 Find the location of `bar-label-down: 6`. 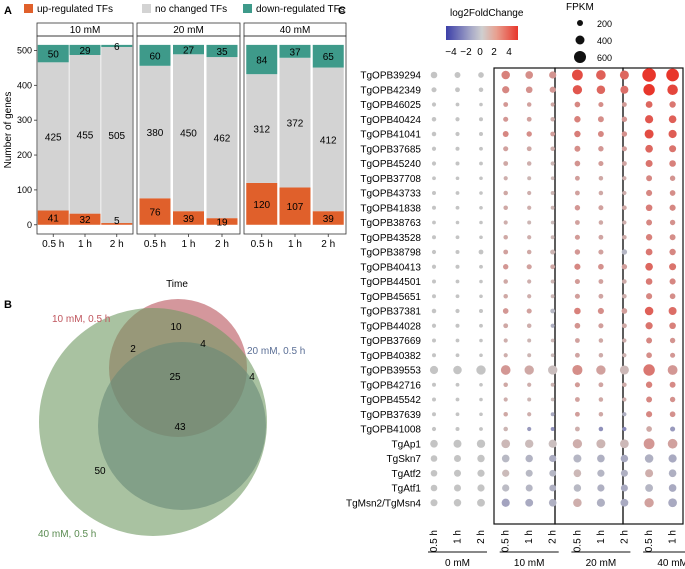

bar-label-down: 6 is located at coordinates (117, 47).